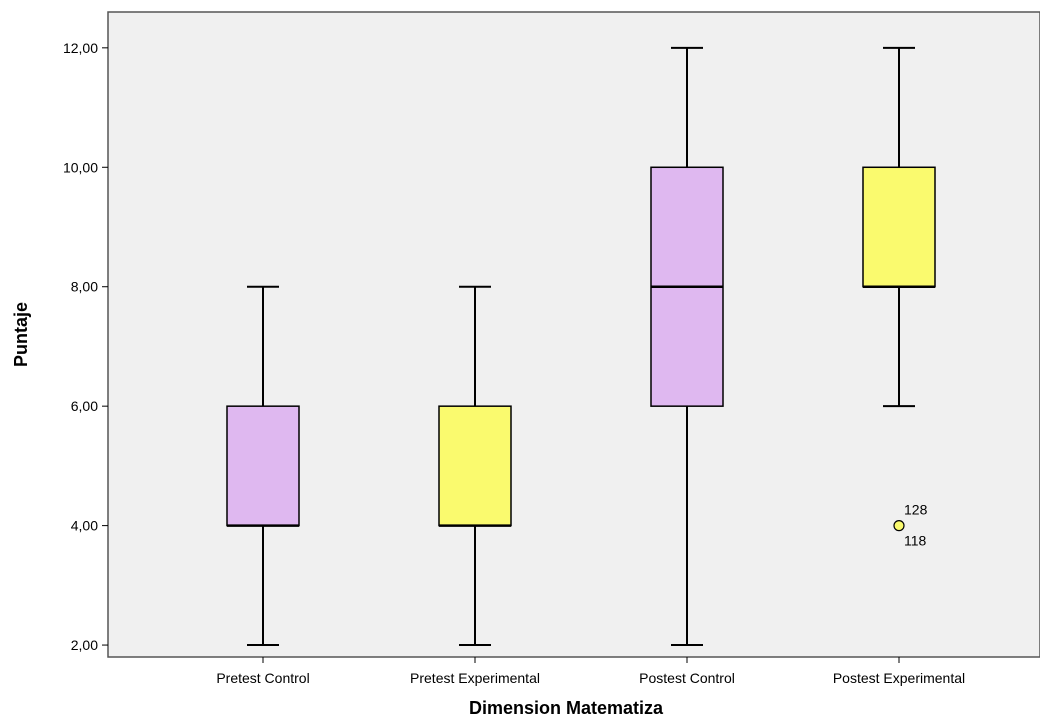  I want to click on outlier-label: 128, so click(916, 510).